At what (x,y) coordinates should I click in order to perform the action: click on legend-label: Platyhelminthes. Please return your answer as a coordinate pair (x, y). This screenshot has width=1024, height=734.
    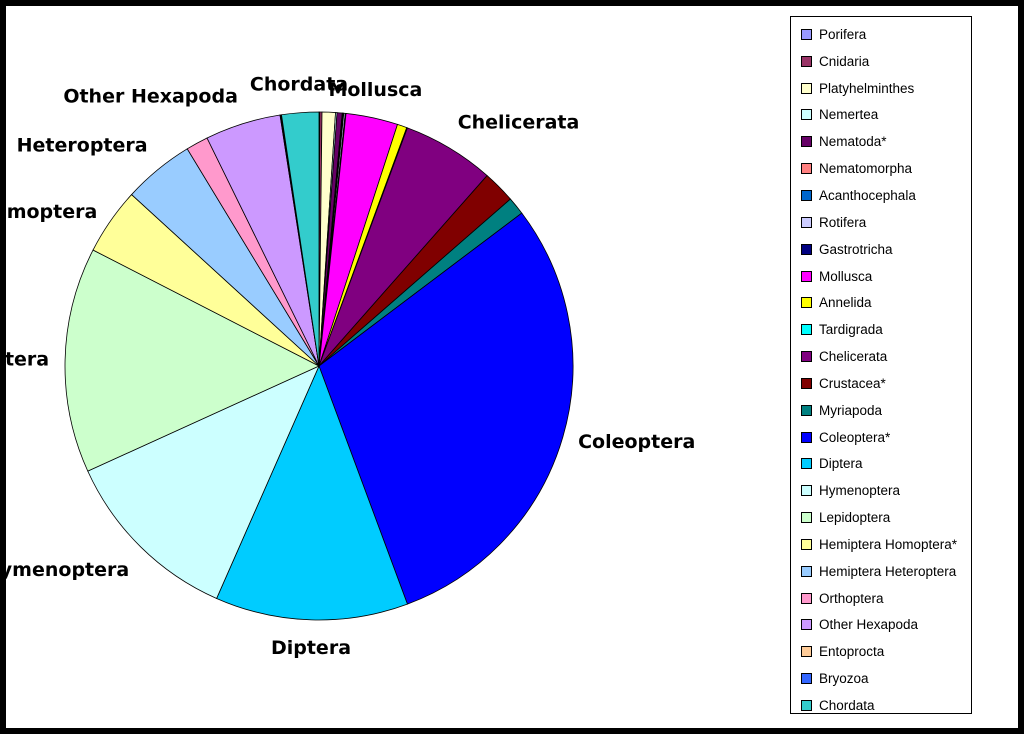
    Looking at the image, I should click on (867, 88).